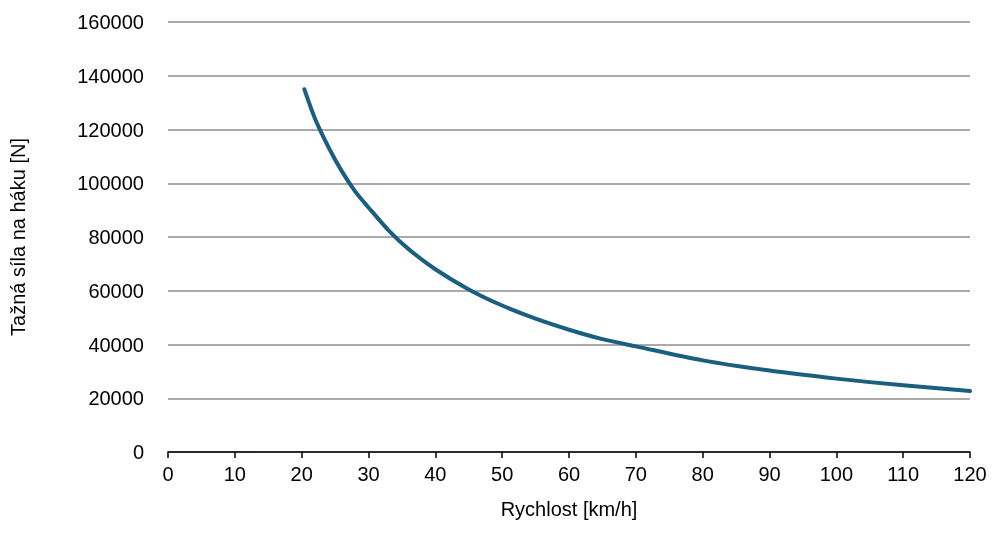 The image size is (1001, 541). What do you see at coordinates (903, 474) in the screenshot?
I see `x-tick-label: 110` at bounding box center [903, 474].